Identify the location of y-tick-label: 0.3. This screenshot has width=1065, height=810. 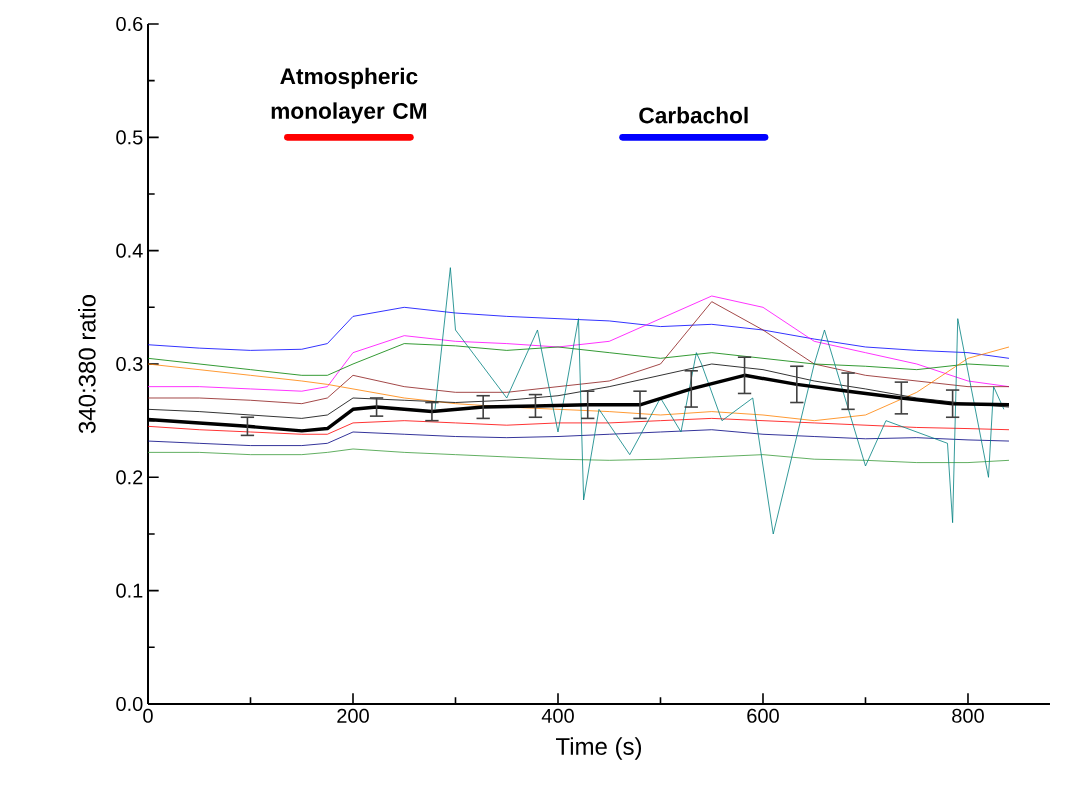
(129, 364).